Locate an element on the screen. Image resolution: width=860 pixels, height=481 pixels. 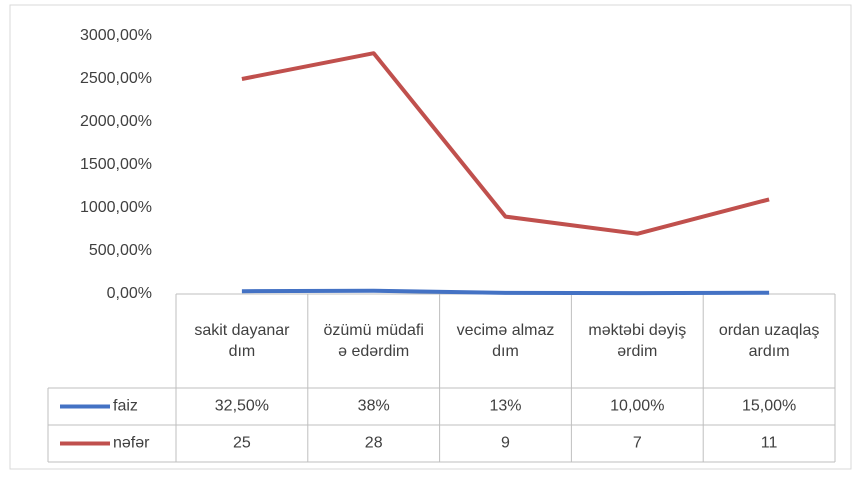
y-tick-label: 1500,00% is located at coordinates (116, 164).